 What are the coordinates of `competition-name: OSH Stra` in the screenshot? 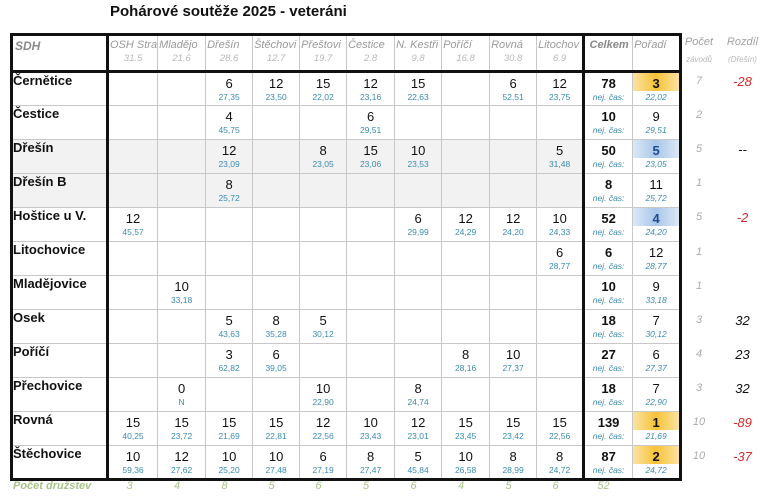 It's located at (134, 45).